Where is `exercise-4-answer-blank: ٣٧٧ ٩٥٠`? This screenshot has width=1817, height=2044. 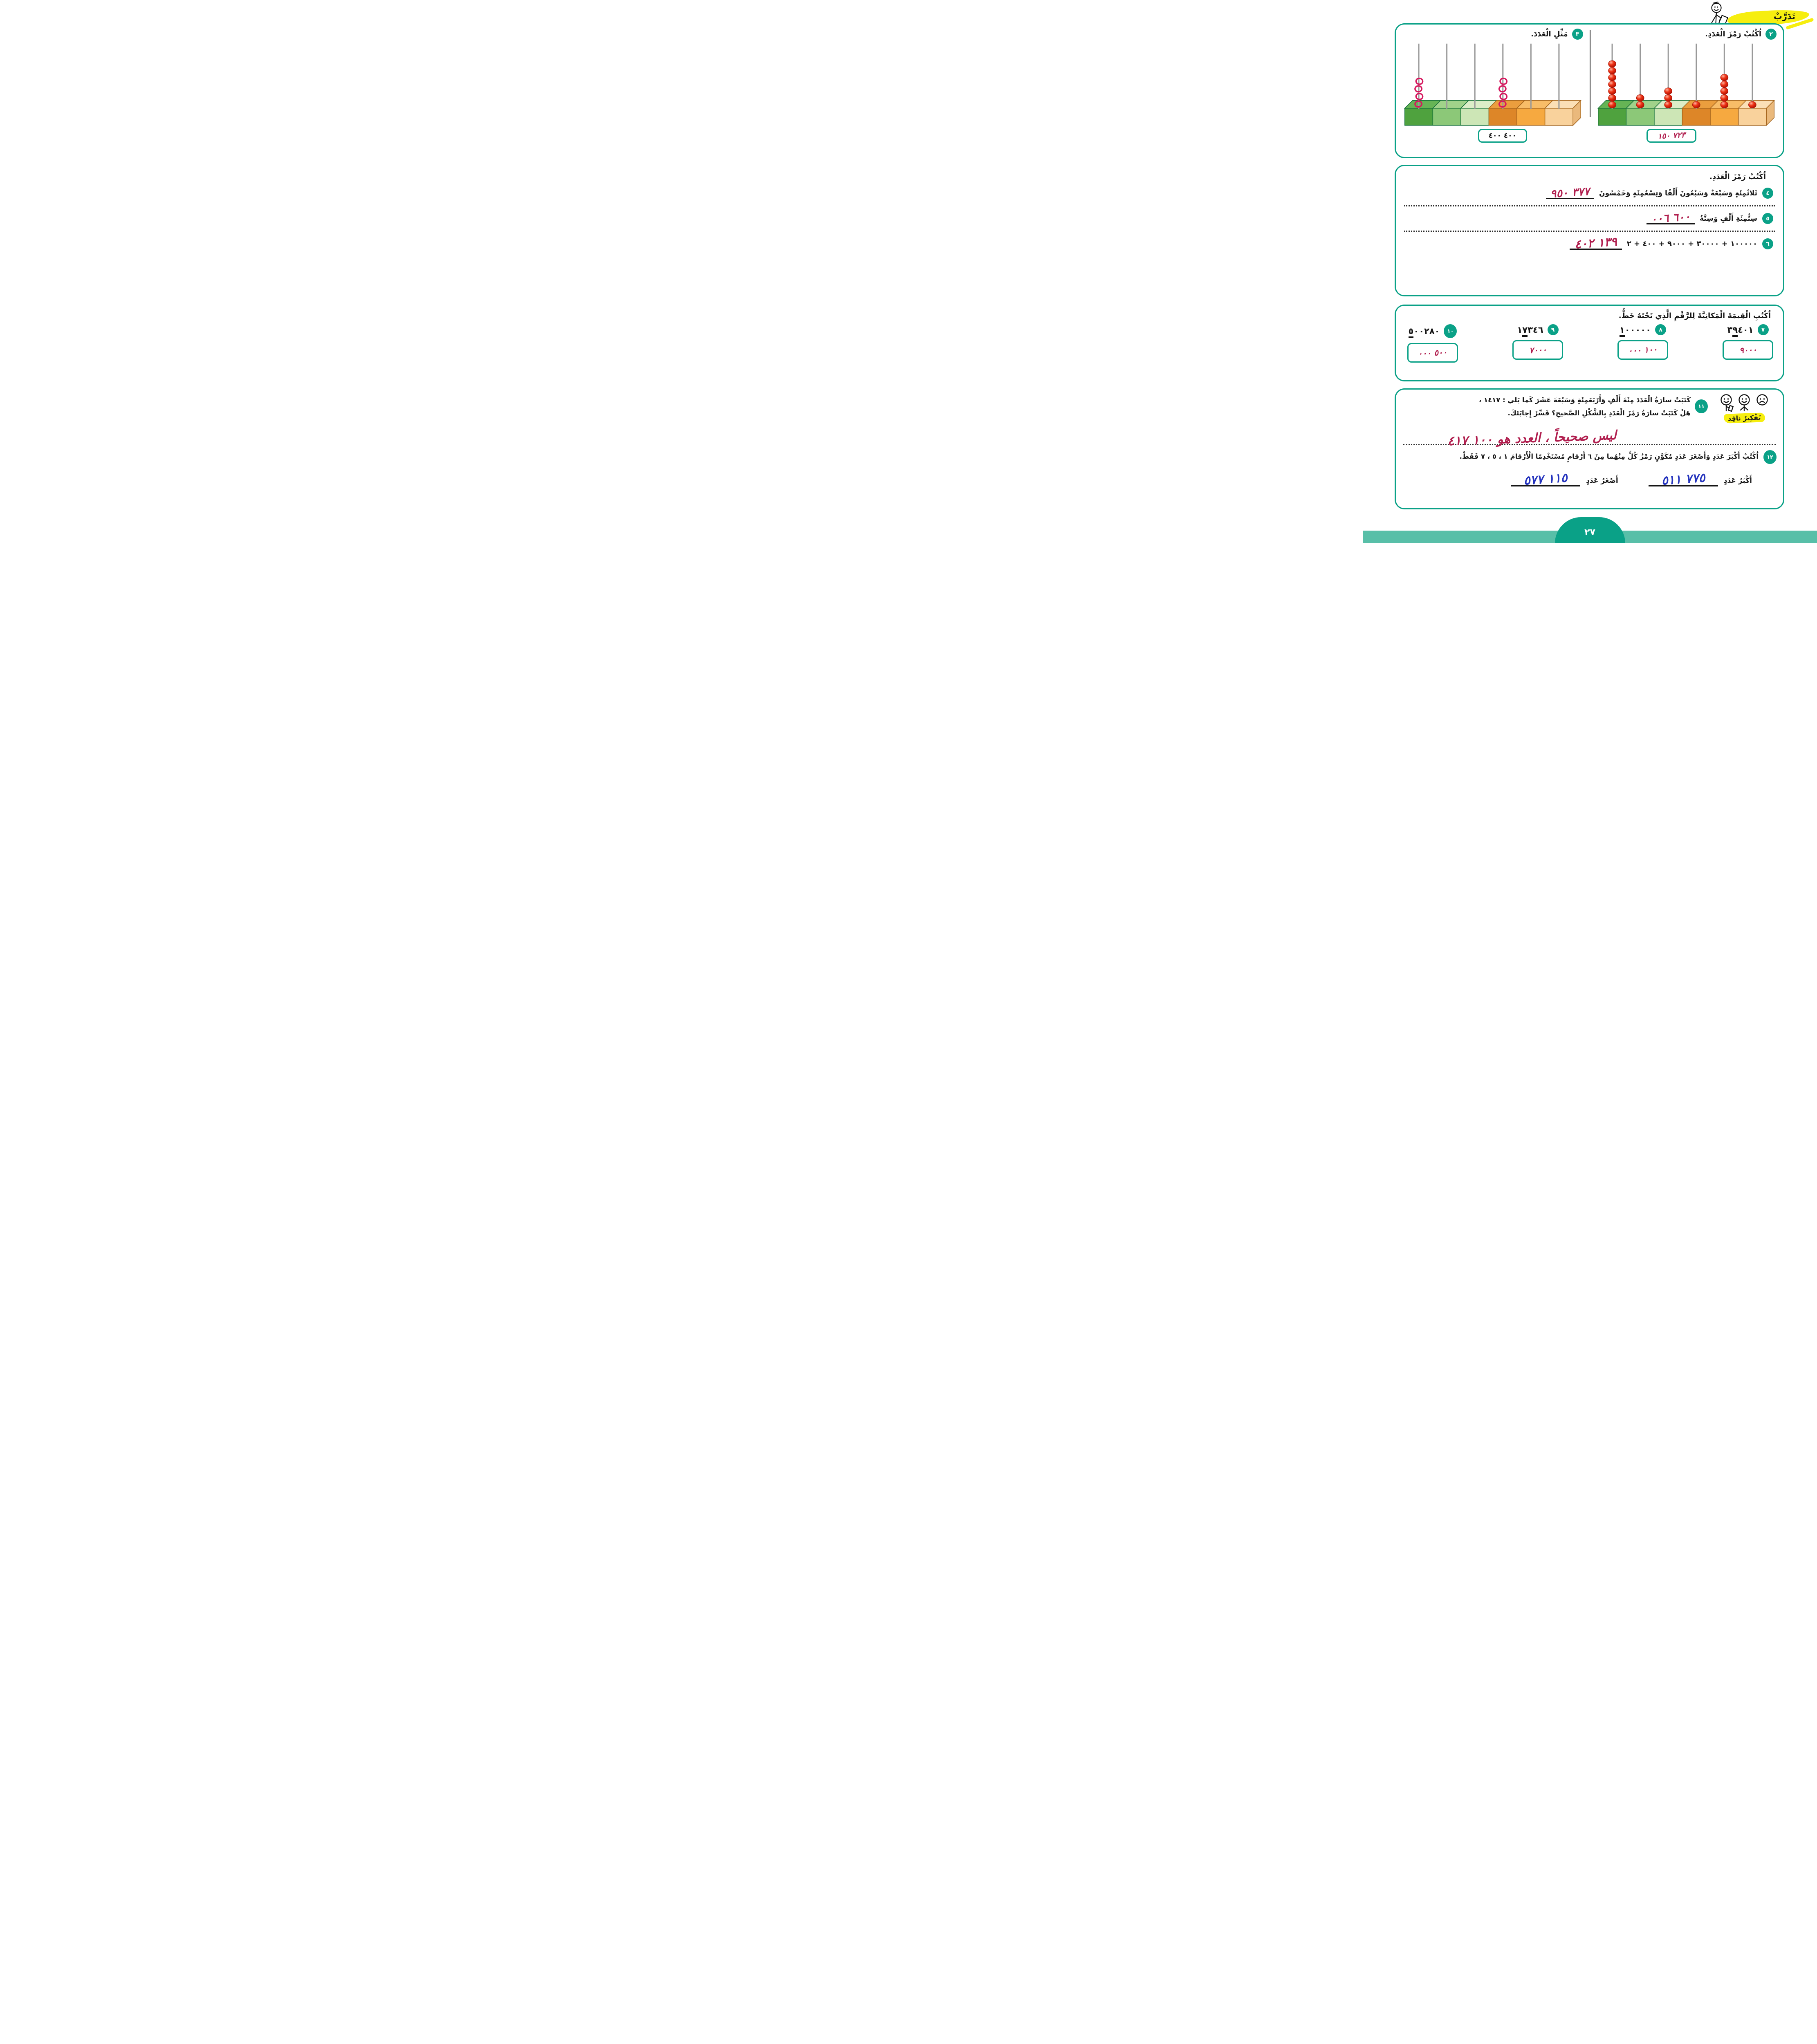 exercise-4-answer-blank: ٣٧٧ ٩٥٠ is located at coordinates (1570, 193).